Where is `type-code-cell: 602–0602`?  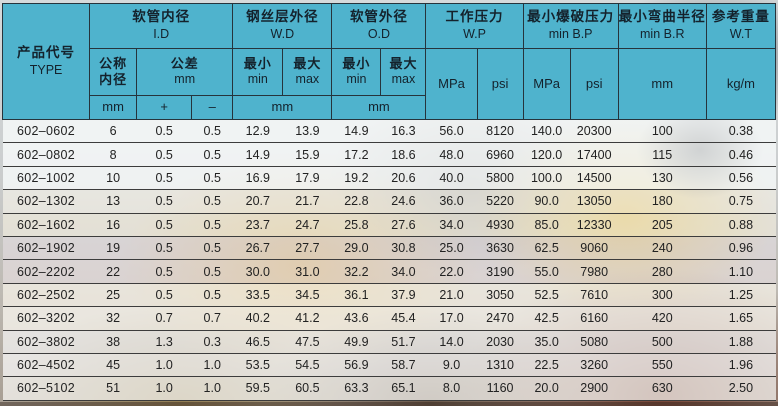 type-code-cell: 602–0602 is located at coordinates (46, 131).